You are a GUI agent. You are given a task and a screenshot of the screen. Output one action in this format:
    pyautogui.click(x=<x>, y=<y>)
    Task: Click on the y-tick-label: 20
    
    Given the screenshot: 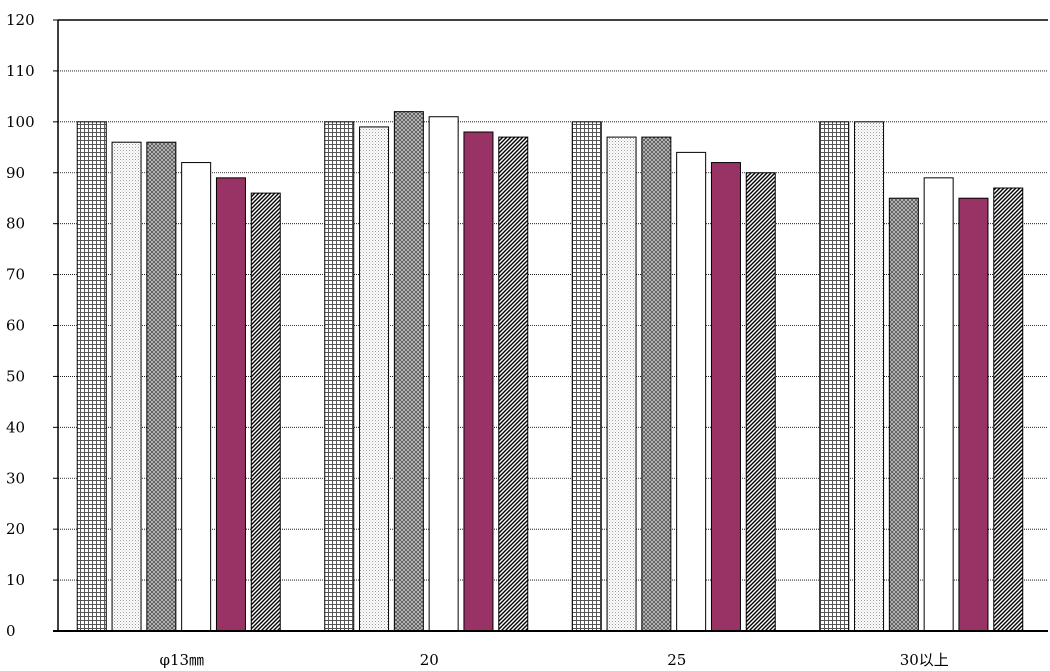 What is the action you would take?
    pyautogui.click(x=15, y=529)
    